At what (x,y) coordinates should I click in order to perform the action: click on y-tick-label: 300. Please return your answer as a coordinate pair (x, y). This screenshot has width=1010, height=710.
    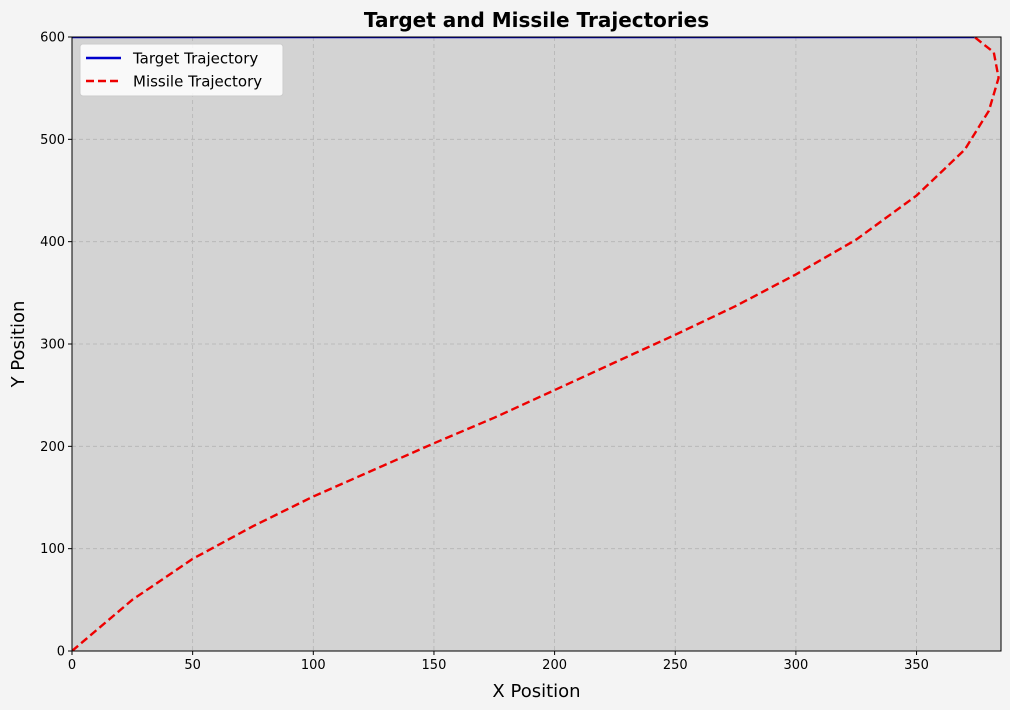
    Looking at the image, I should click on (52, 345).